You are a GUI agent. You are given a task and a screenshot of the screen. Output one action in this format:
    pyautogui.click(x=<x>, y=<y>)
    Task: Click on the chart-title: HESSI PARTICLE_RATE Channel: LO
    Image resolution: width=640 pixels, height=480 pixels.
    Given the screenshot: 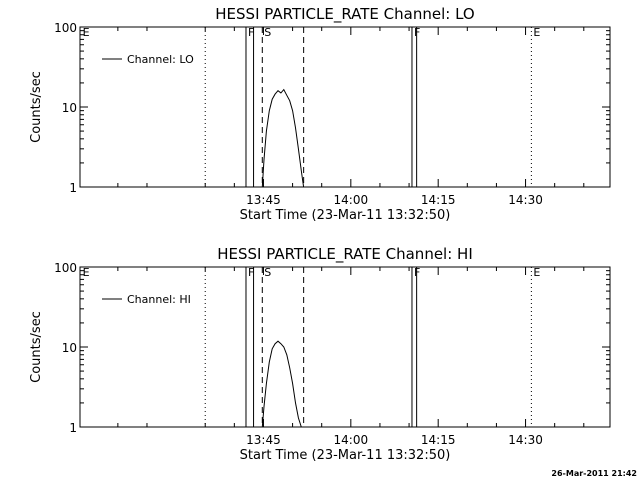 What is the action you would take?
    pyautogui.click(x=344, y=14)
    